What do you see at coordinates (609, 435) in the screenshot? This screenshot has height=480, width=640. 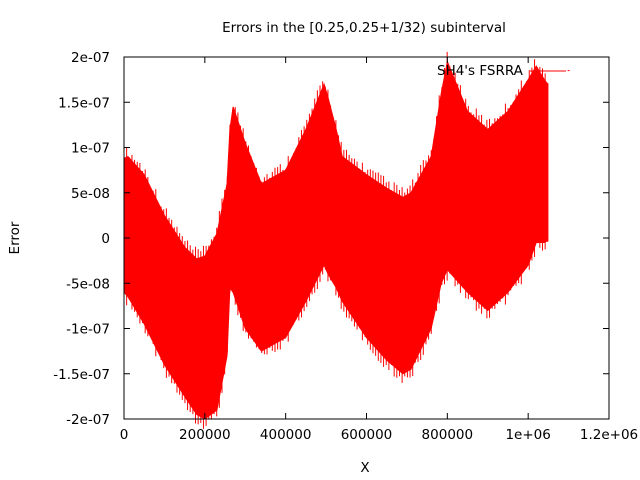 I see `x-tick-label: 1.2e+06` at bounding box center [609, 435].